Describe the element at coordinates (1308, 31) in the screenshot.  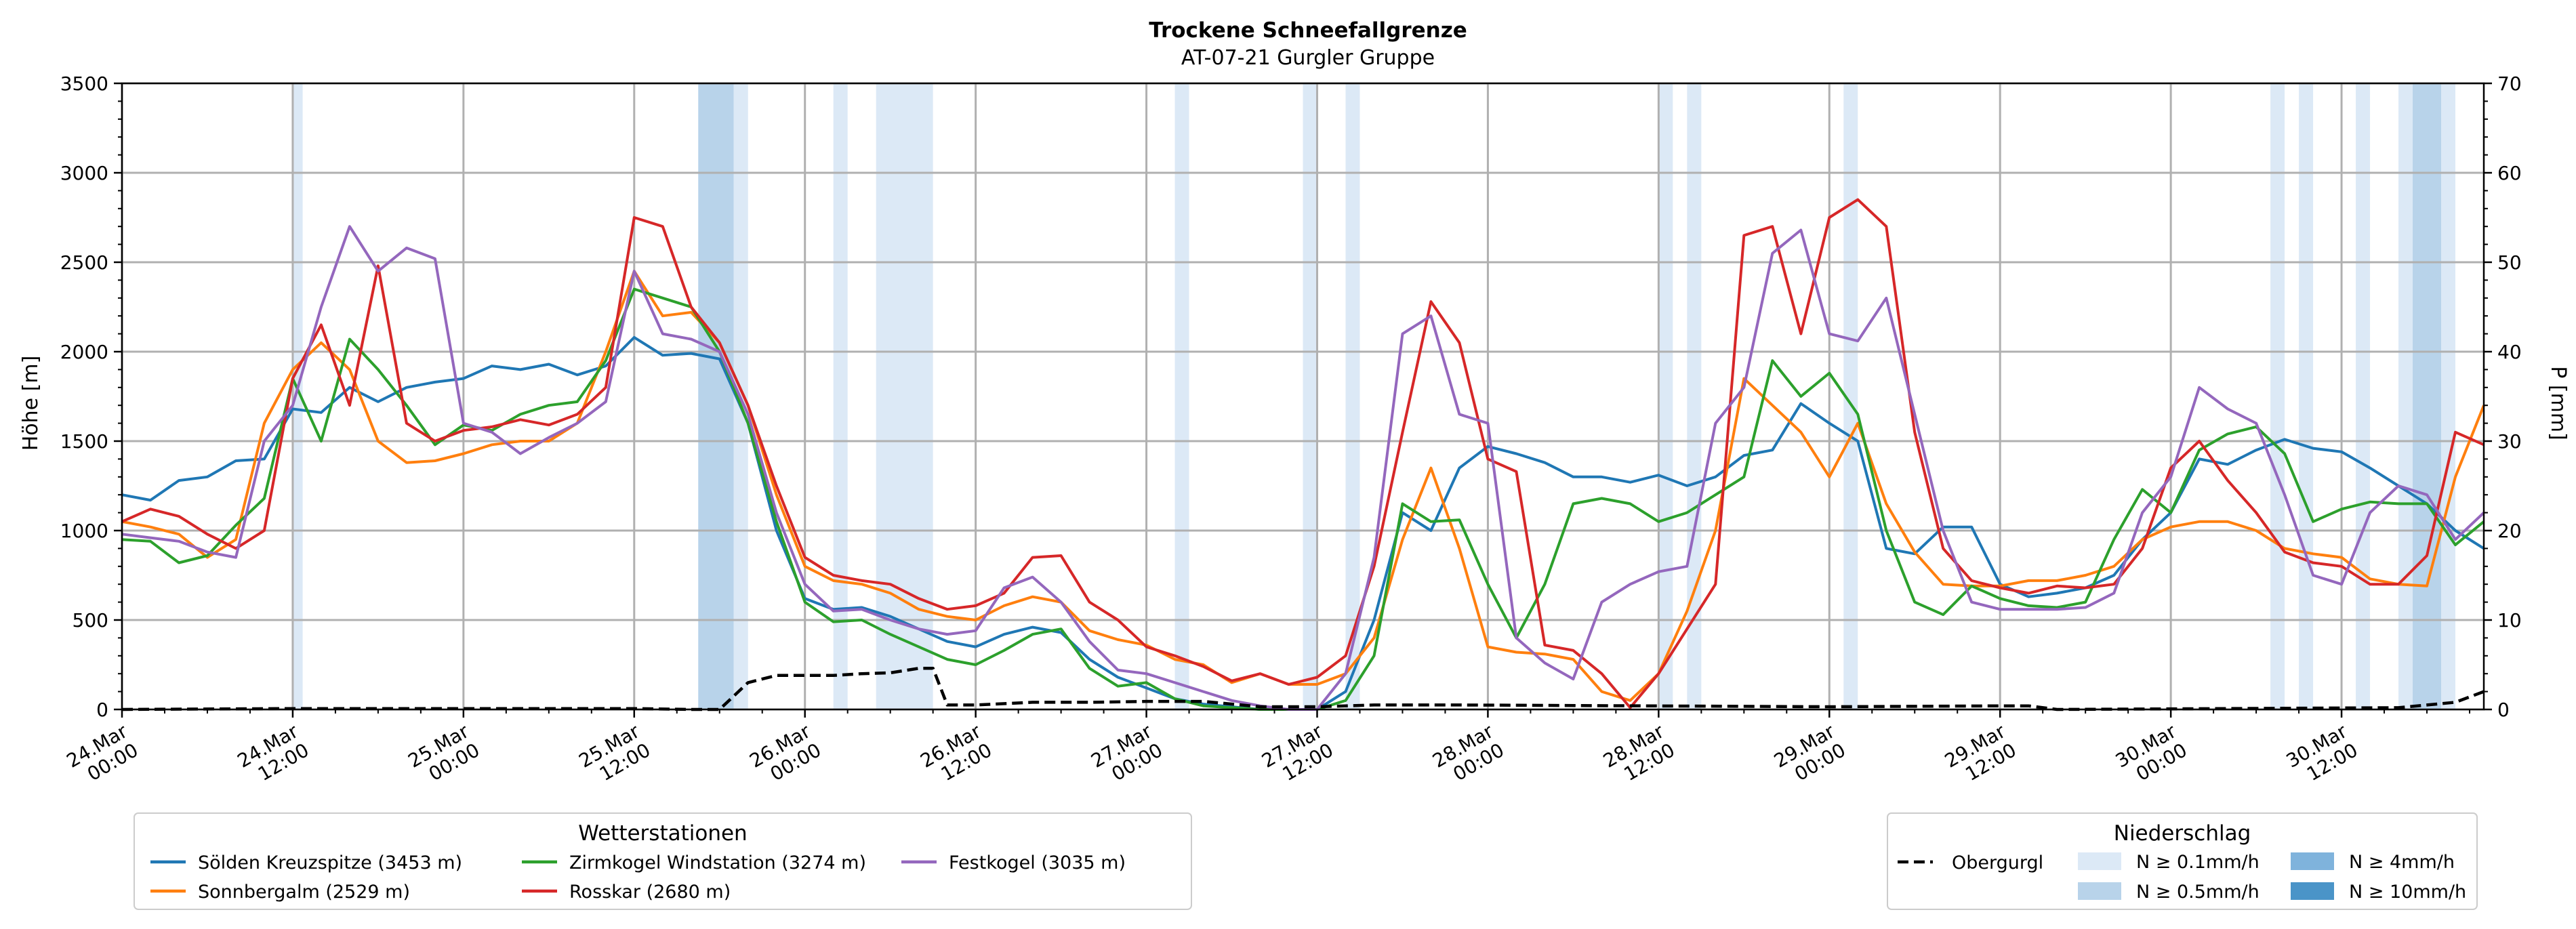
I see `chart-title: Trockene Schneefallgrenze` at that location.